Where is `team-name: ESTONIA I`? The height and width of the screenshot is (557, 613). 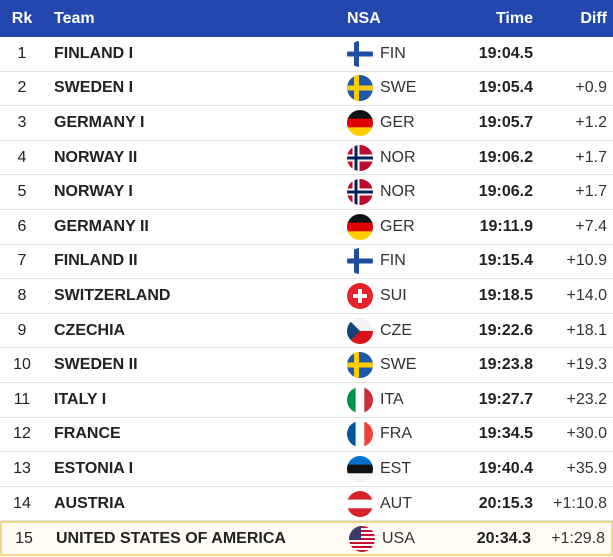
team-name: ESTONIA I is located at coordinates (94, 468).